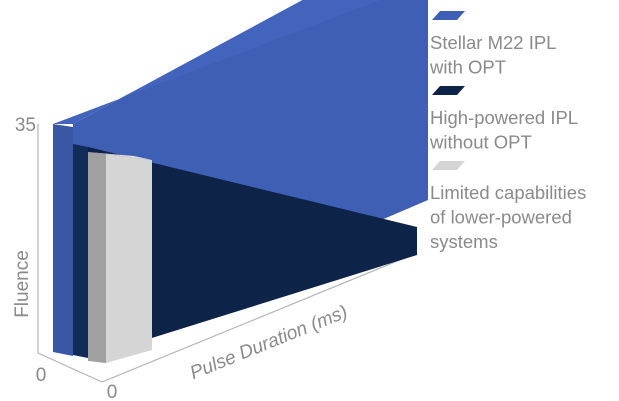 This screenshot has width=619, height=401. What do you see at coordinates (80, 251) in the screenshot?
I see `series-high-powered-front-face` at bounding box center [80, 251].